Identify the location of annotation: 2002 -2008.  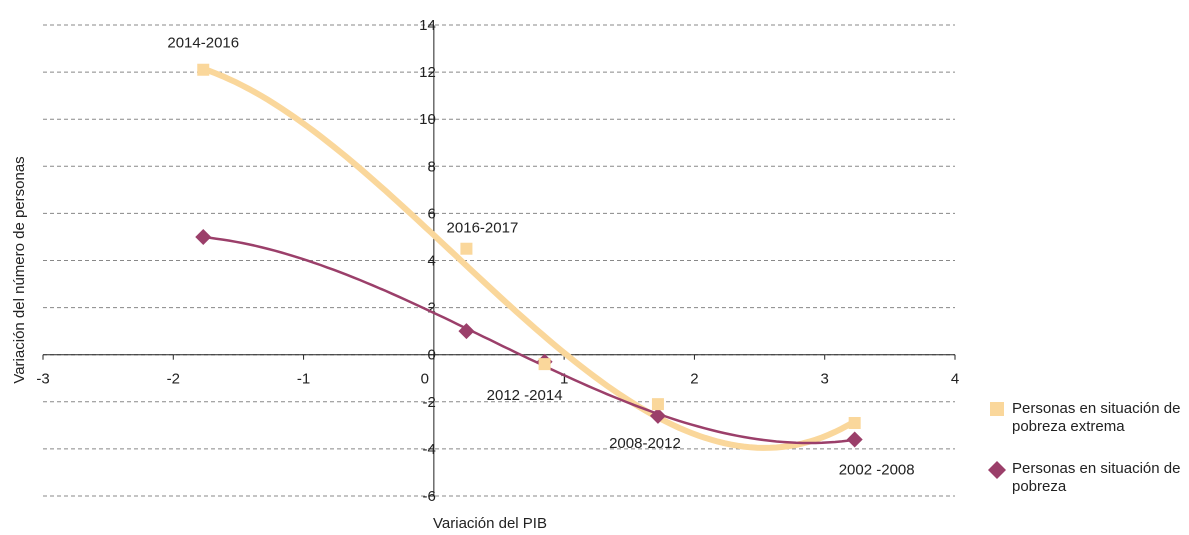
(877, 469).